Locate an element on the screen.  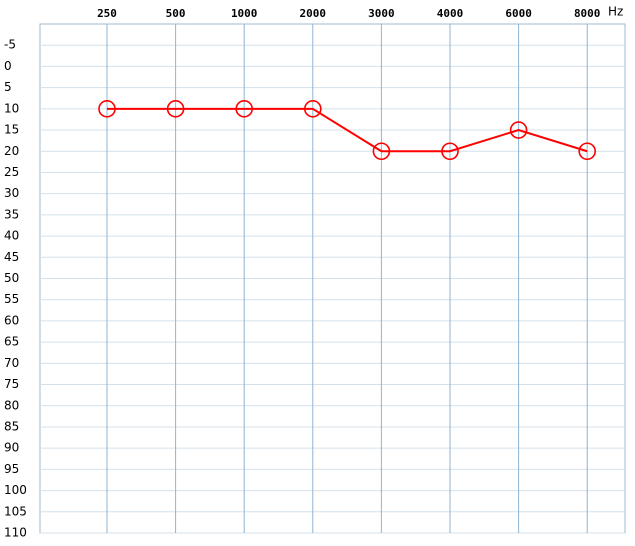
y-tick-label: 35 is located at coordinates (11, 214).